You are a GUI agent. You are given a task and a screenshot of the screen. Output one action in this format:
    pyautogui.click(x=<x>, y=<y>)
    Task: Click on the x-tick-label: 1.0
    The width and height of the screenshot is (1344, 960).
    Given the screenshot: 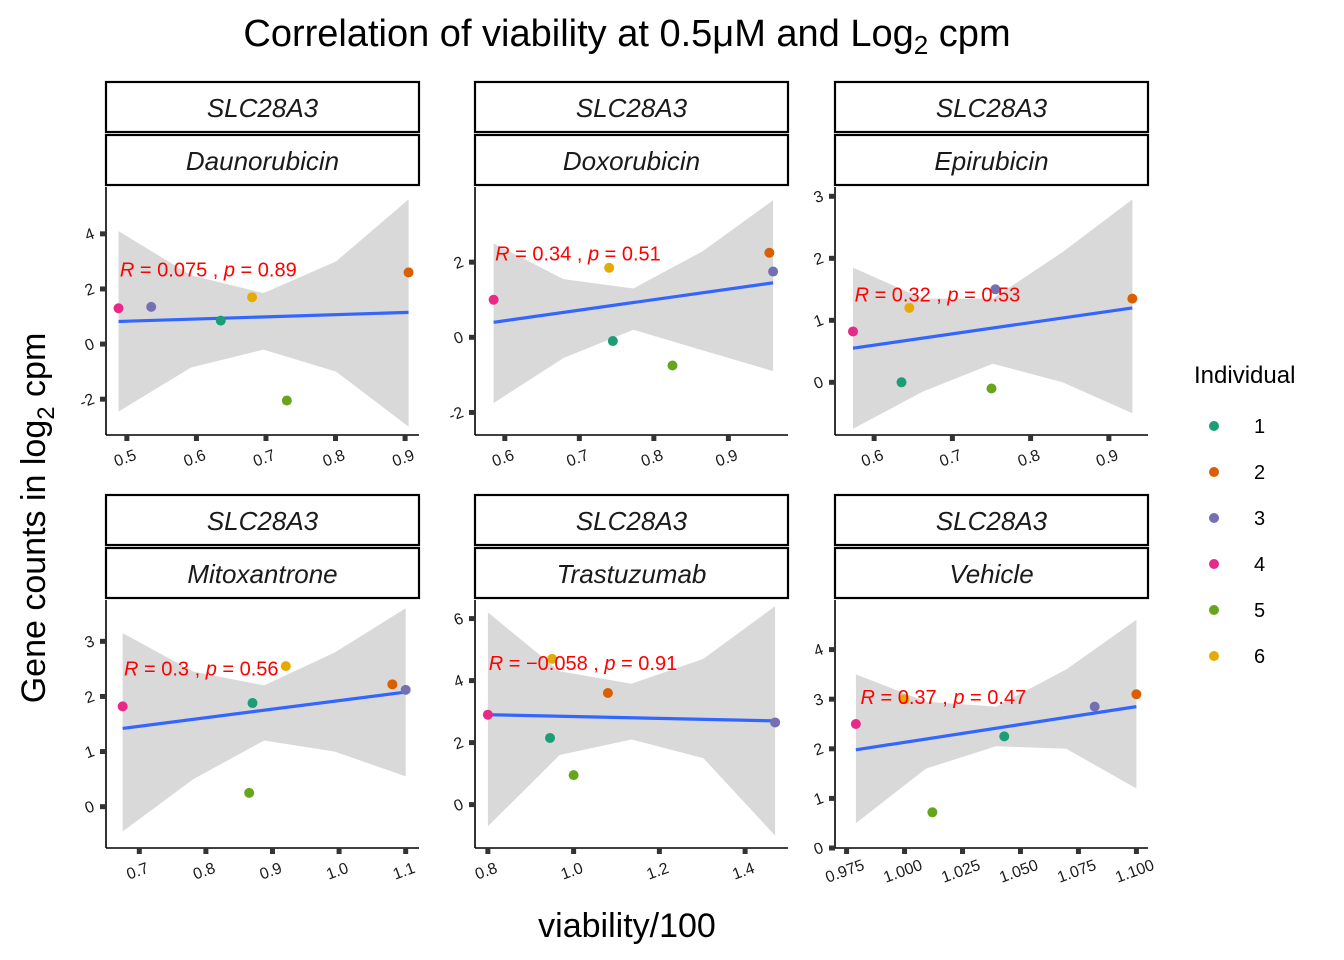 What is the action you would take?
    pyautogui.click(x=572, y=872)
    